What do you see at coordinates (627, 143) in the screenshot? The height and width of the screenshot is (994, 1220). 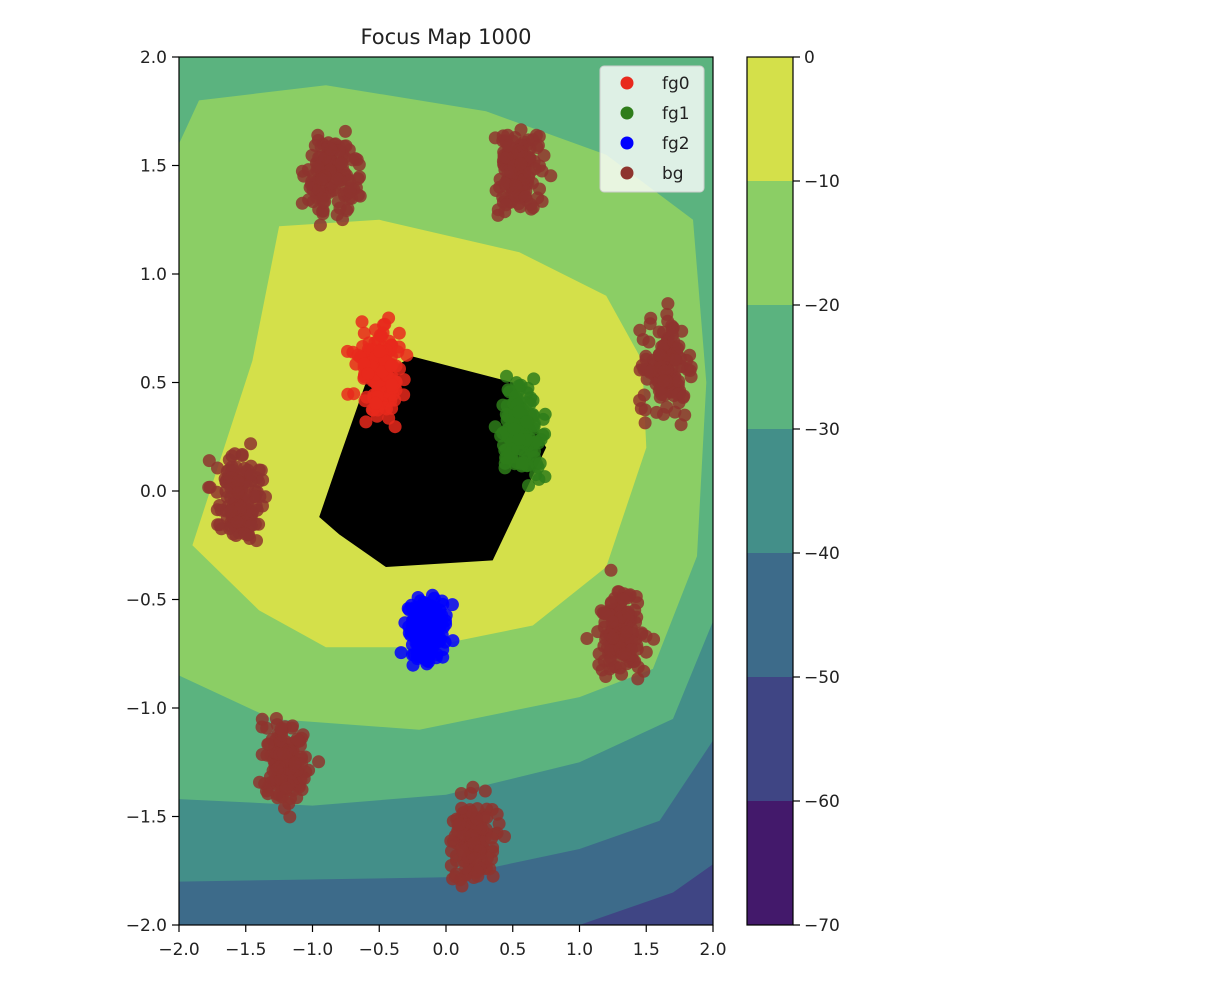 I see `legend-marker-fg2` at bounding box center [627, 143].